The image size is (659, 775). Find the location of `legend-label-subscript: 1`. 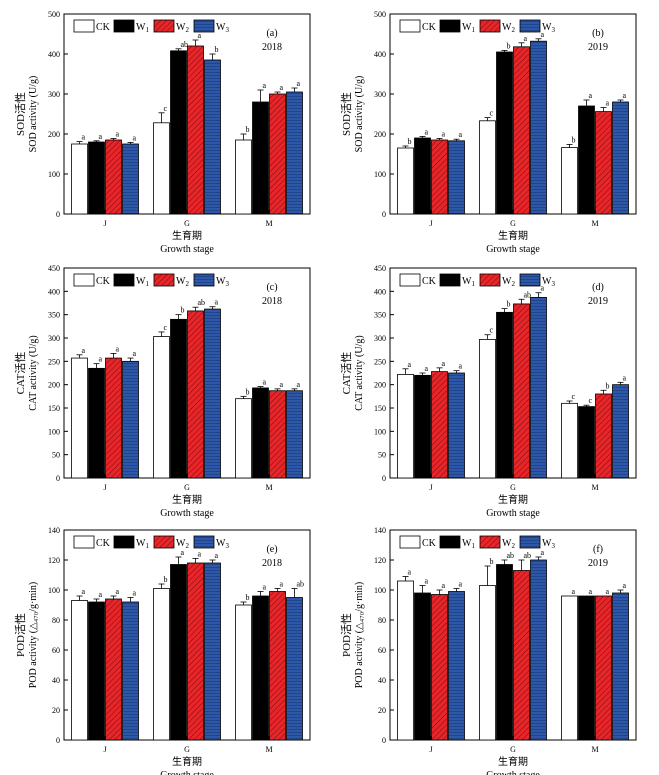

legend-label-subscript: 1 is located at coordinates (473, 30).